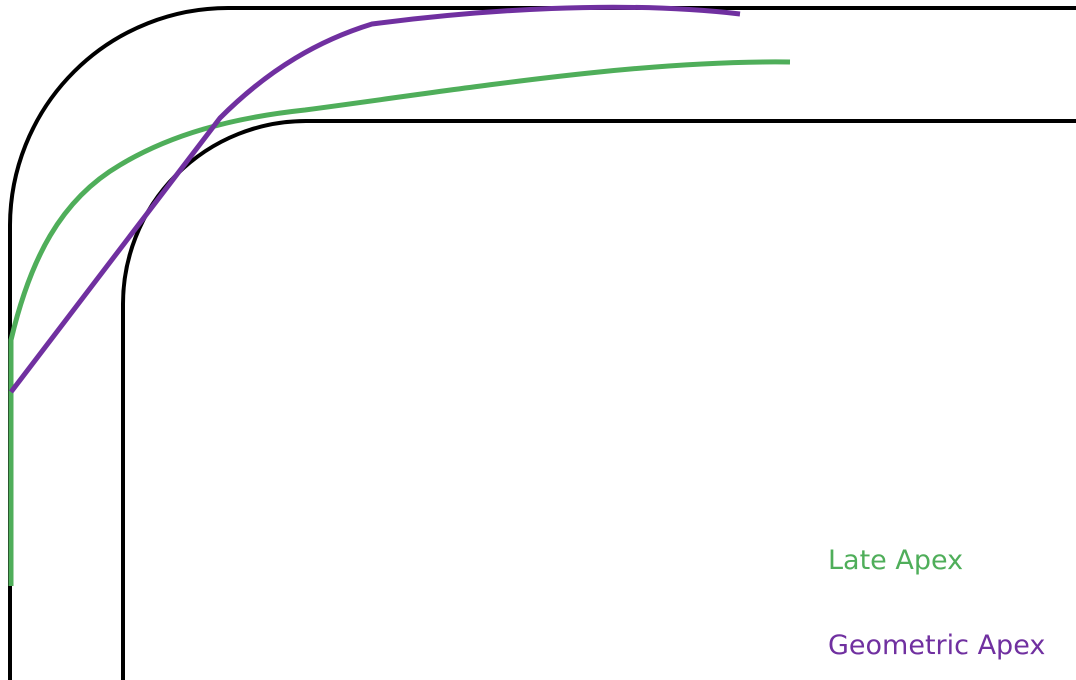 The height and width of the screenshot is (680, 1076). I want to click on legend-label: Geometric Apex, so click(936, 645).